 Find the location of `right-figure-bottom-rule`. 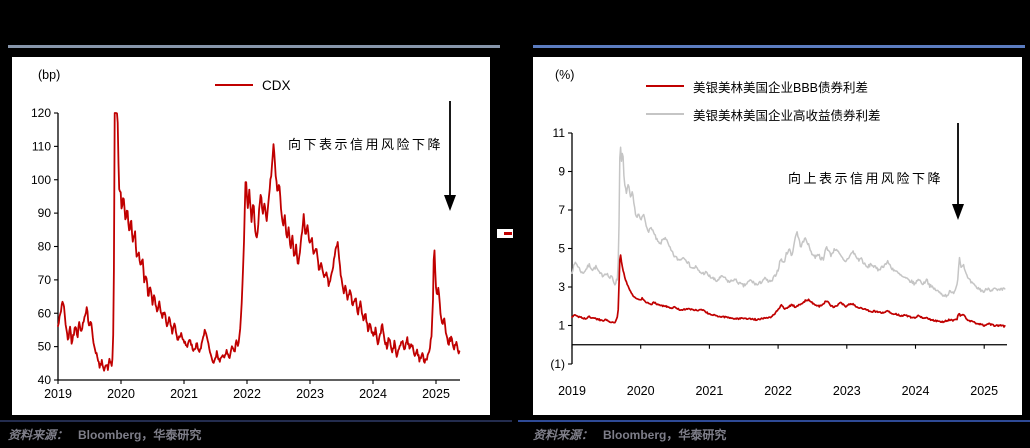

right-figure-bottom-rule is located at coordinates (774, 421).